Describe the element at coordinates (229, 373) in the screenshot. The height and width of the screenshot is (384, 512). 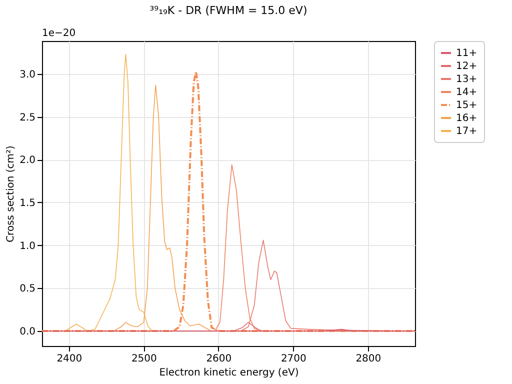
I see `x-axis-title: Electron kinetic energy (eV)` at that location.